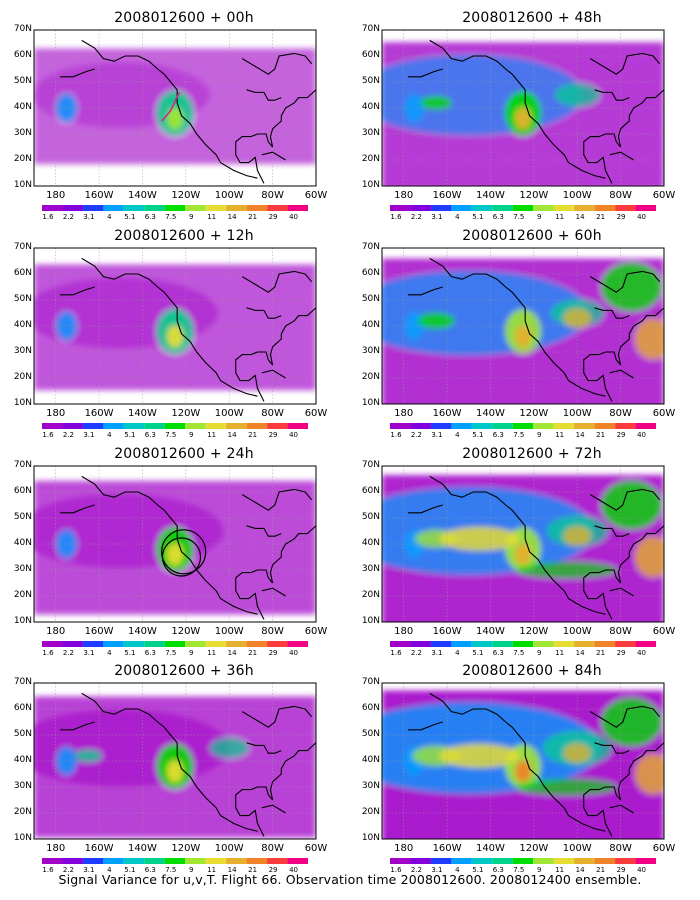 The width and height of the screenshot is (700, 900). I want to click on colorbar-label: 5.1, so click(130, 217).